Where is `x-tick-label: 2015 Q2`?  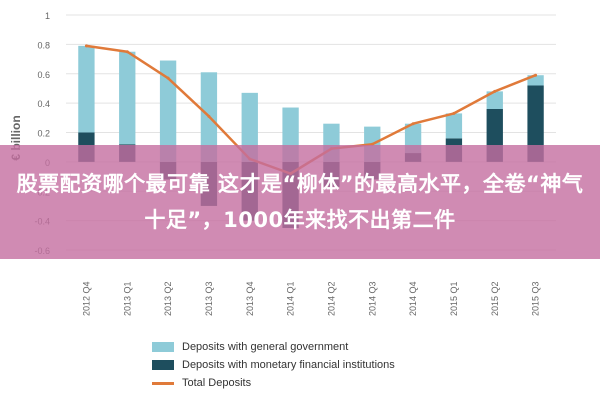 x-tick-label: 2015 Q2 is located at coordinates (495, 298).